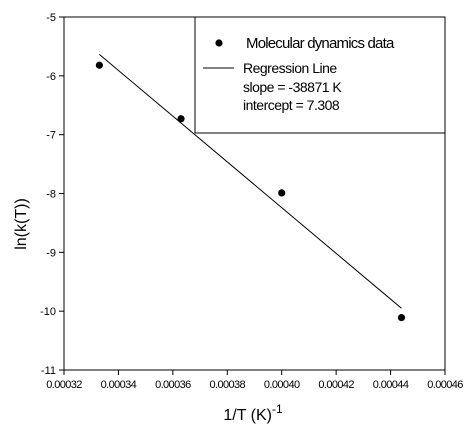  I want to click on legend-box, so click(320, 75).